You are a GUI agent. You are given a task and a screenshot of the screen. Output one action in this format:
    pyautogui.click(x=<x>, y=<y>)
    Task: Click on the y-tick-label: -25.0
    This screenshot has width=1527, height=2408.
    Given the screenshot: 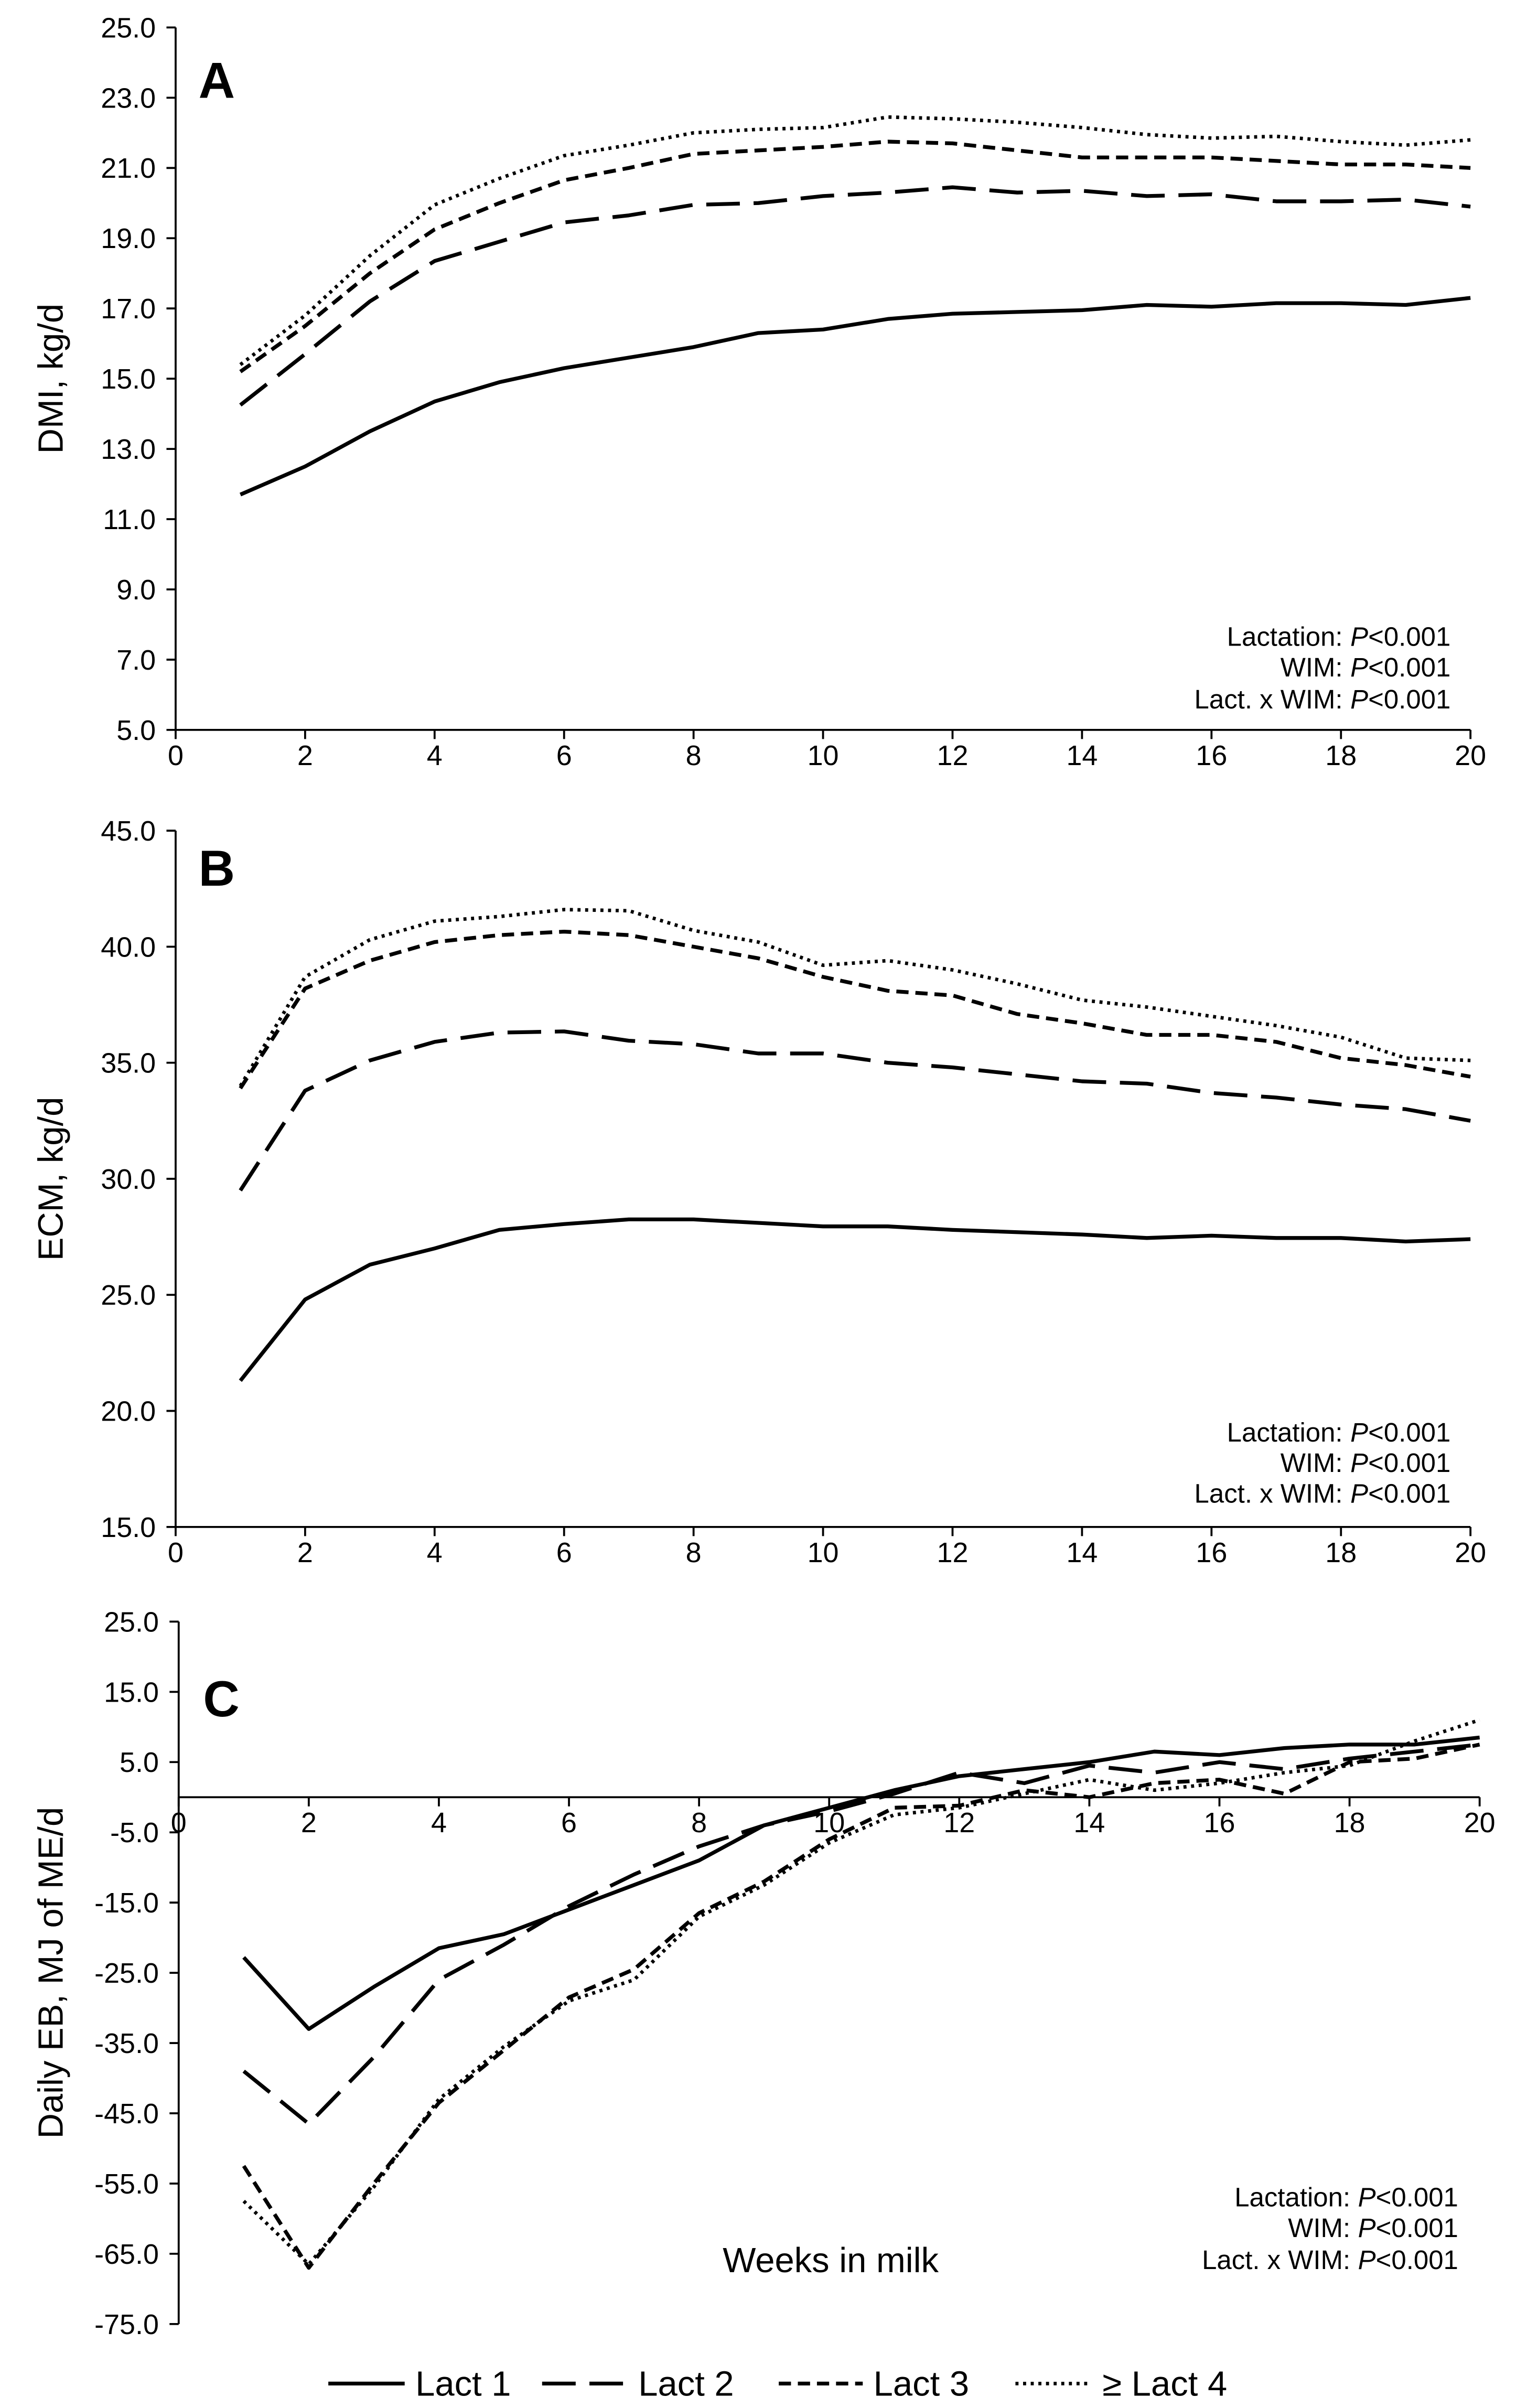 What is the action you would take?
    pyautogui.click(x=127, y=1973)
    